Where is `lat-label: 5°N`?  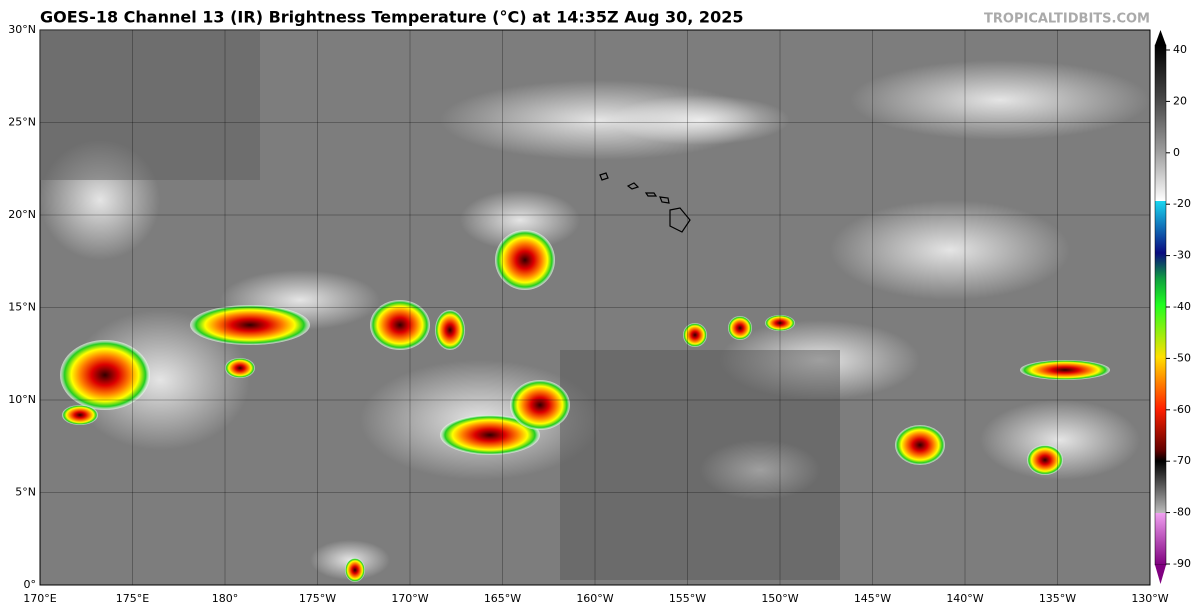
lat-label: 5°N is located at coordinates (25, 492).